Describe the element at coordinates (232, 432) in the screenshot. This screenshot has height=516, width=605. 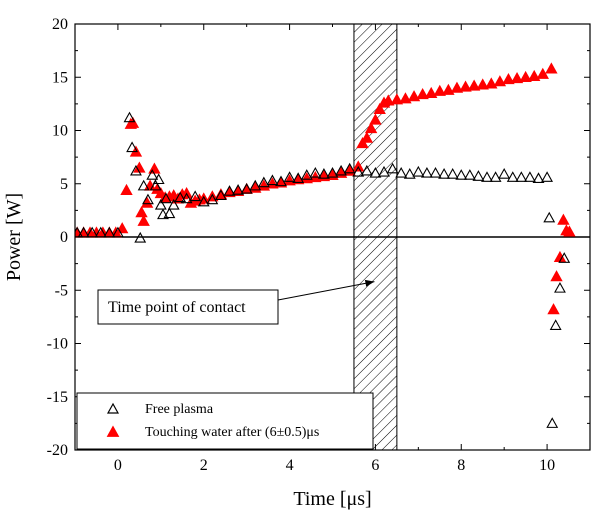
I see `legend-label-touching-water: Touching water after (6±0.5)μs` at that location.